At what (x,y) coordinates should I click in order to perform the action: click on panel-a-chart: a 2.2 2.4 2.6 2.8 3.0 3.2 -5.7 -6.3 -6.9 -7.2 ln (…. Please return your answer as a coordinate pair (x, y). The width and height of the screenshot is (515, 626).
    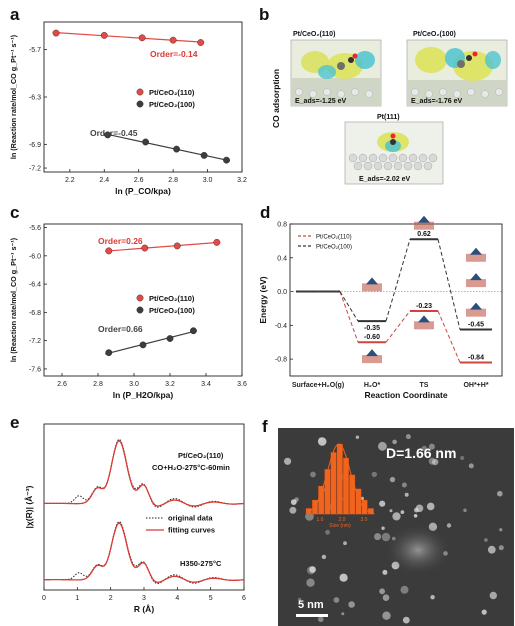
    Looking at the image, I should click on (128, 100).